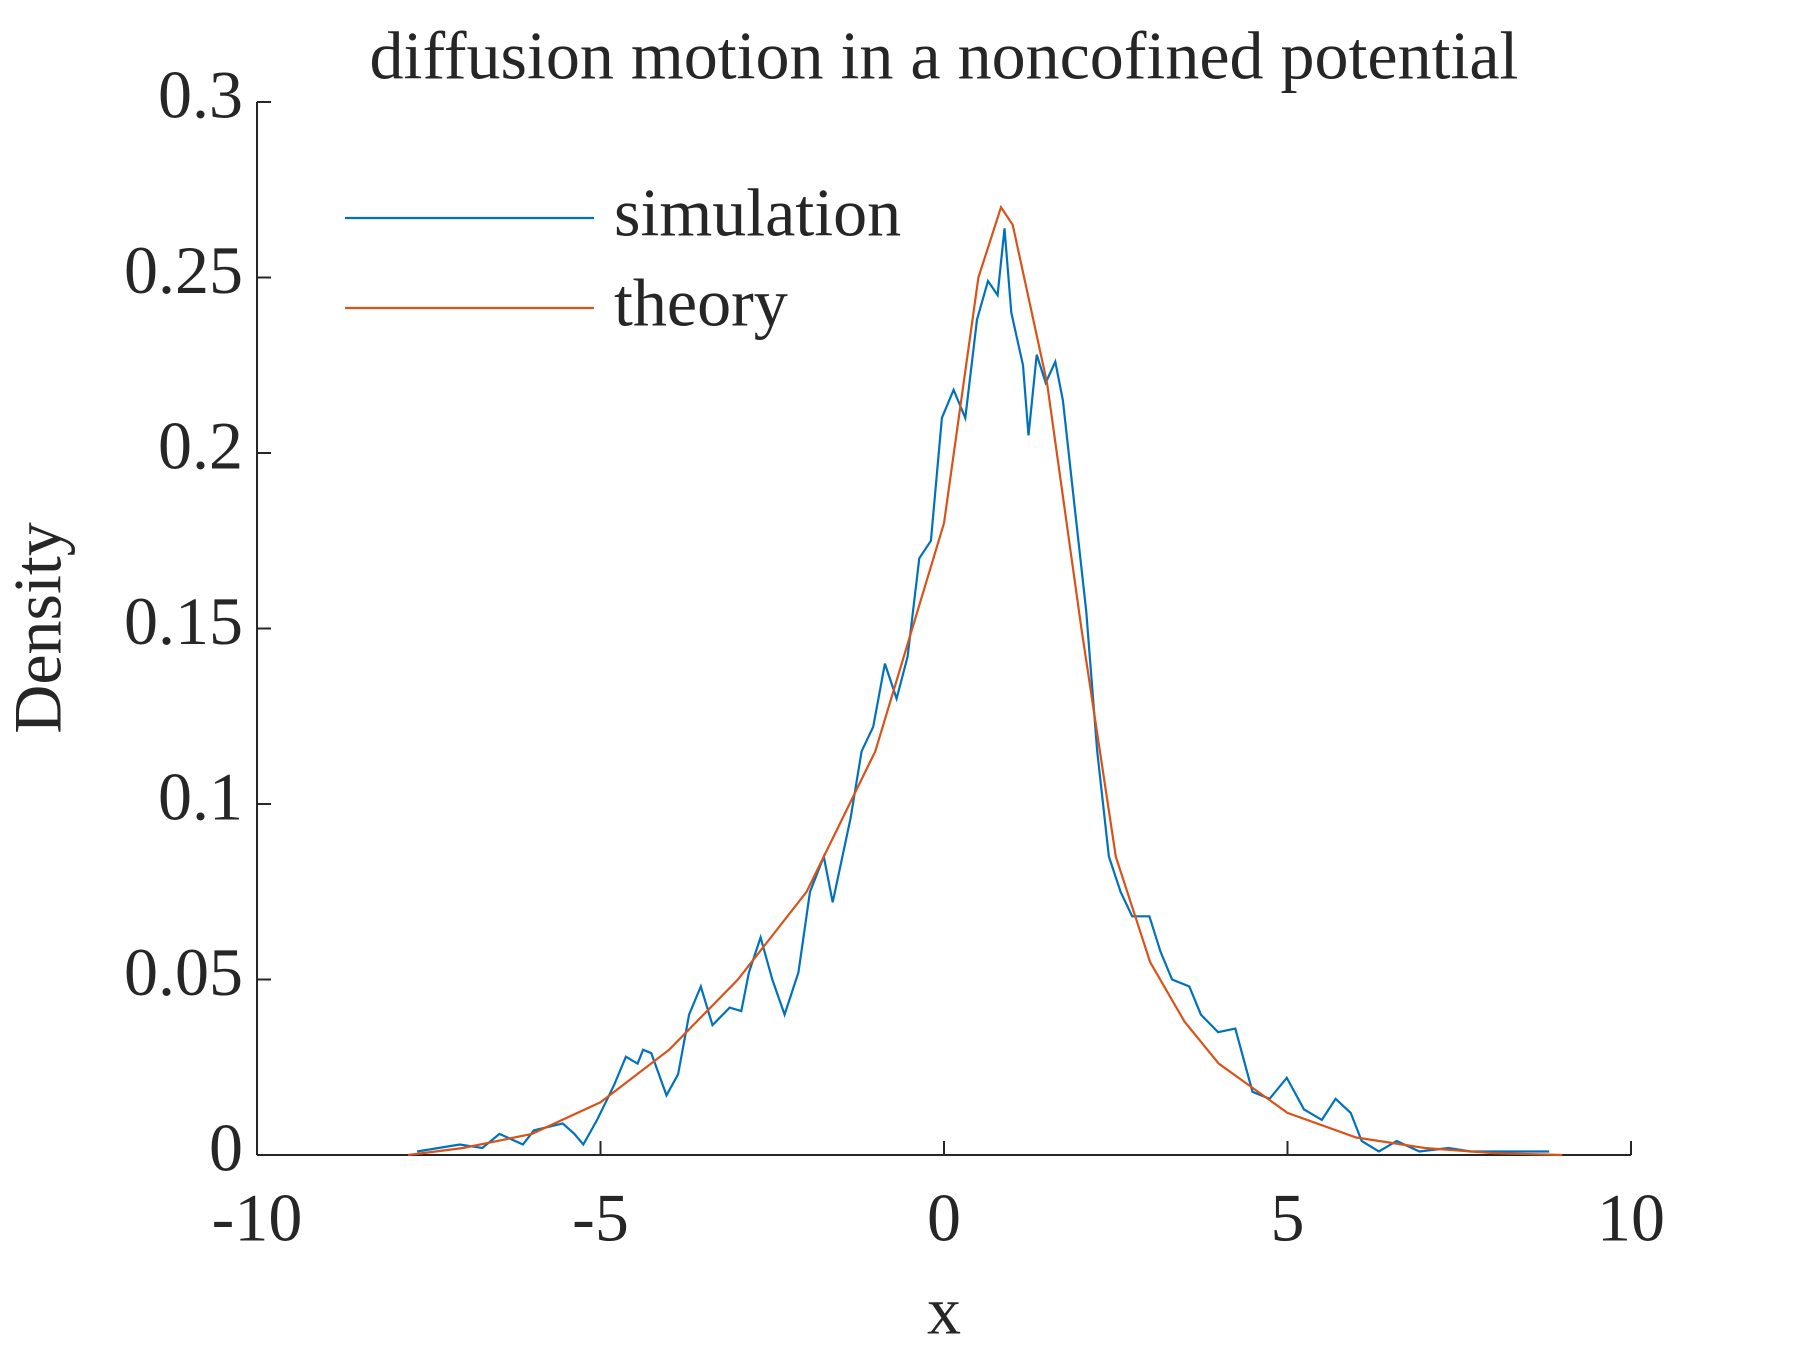 This screenshot has width=1793, height=1346. Describe the element at coordinates (226, 1148) in the screenshot. I see `y-tick-label: 0` at that location.